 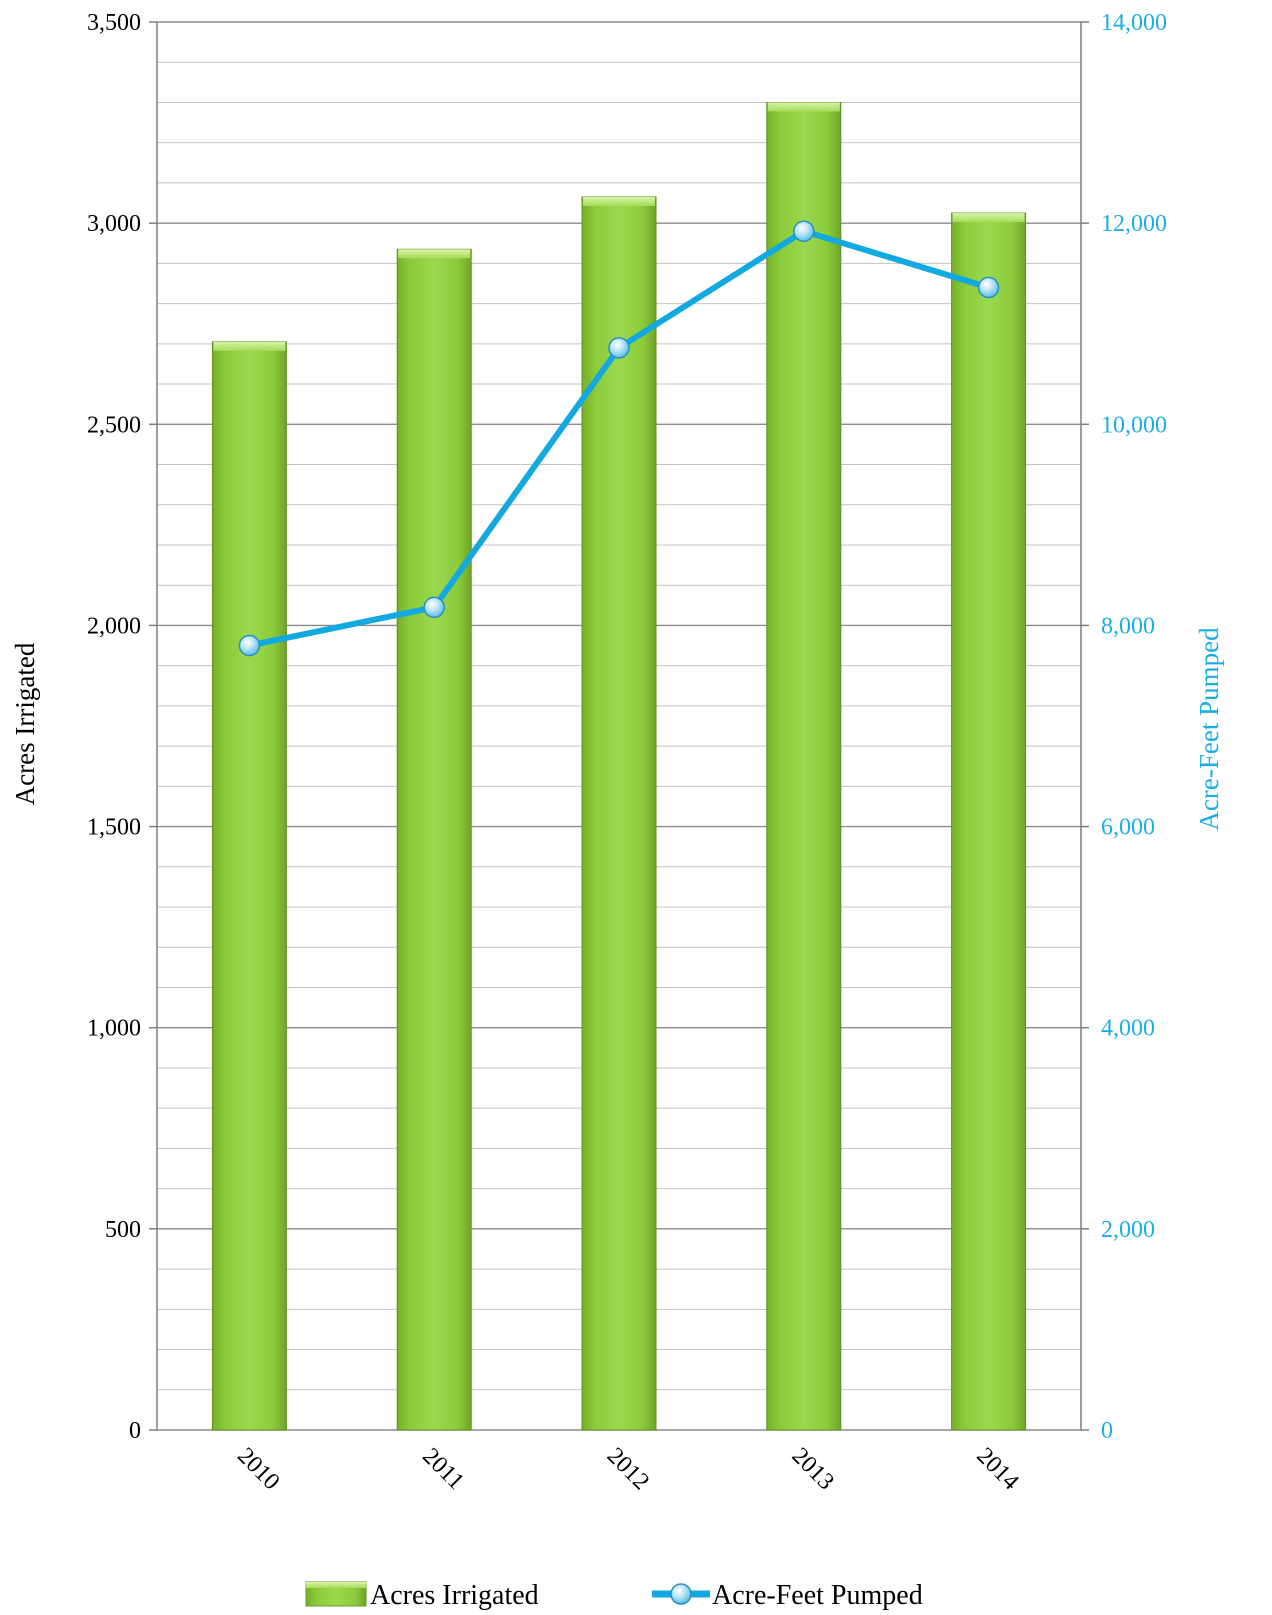 I want to click on legend-bar-label: Acres Irrigated, so click(x=454, y=1595).